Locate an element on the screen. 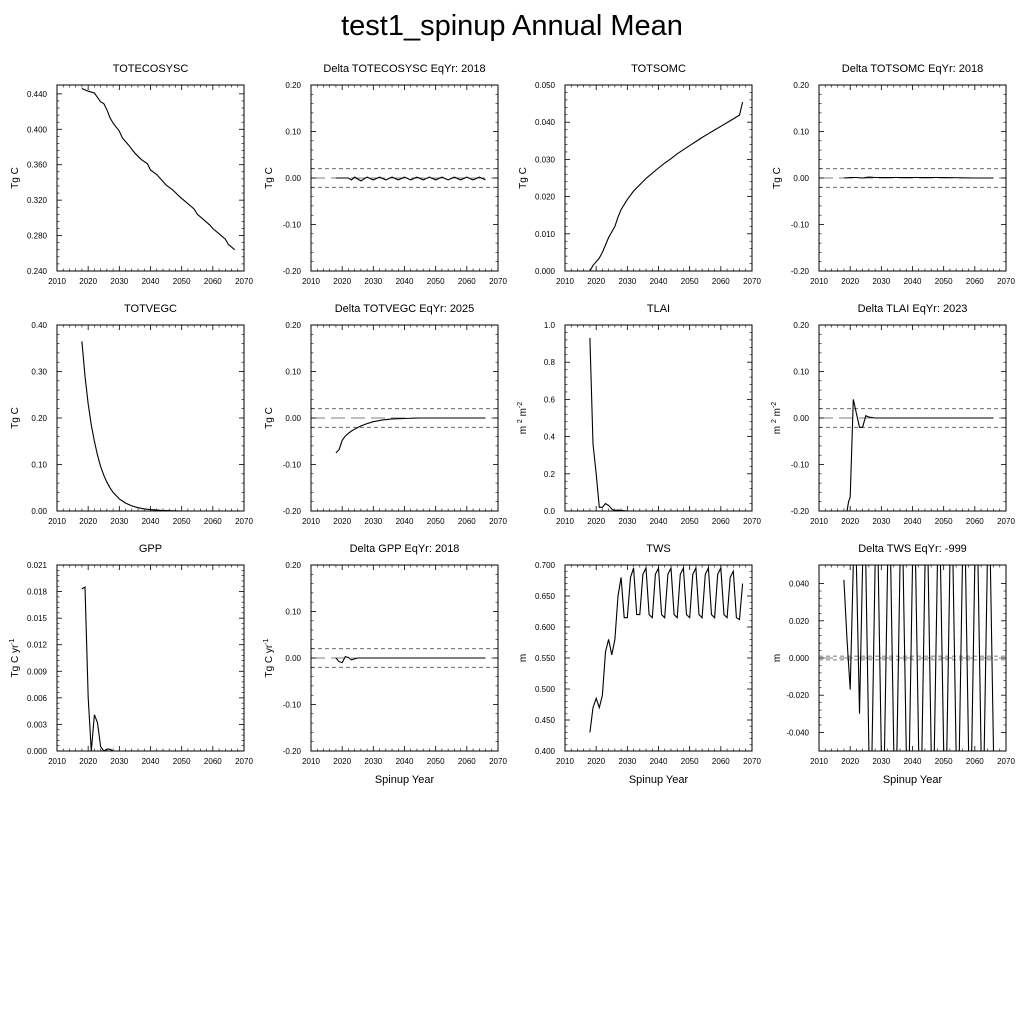  chart-title: Delta TOTVEGC EqYr: 2025 is located at coordinates (405, 309).